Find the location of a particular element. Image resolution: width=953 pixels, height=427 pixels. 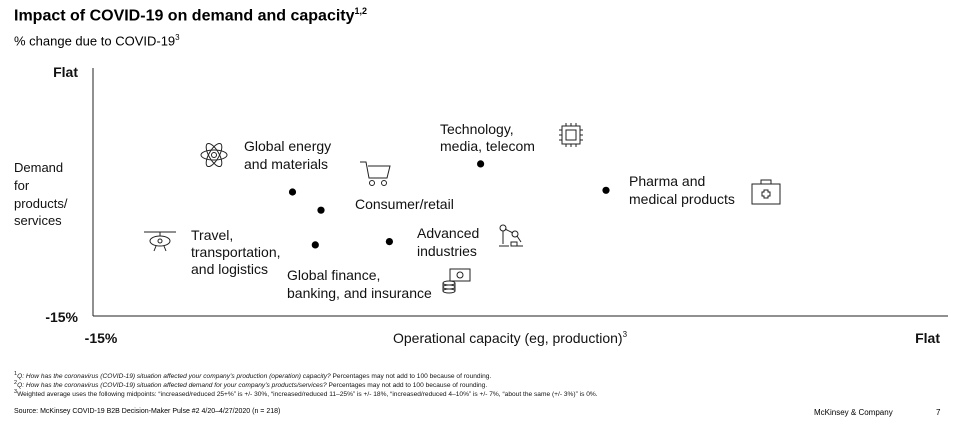

microchip-icon is located at coordinates (571, 135).